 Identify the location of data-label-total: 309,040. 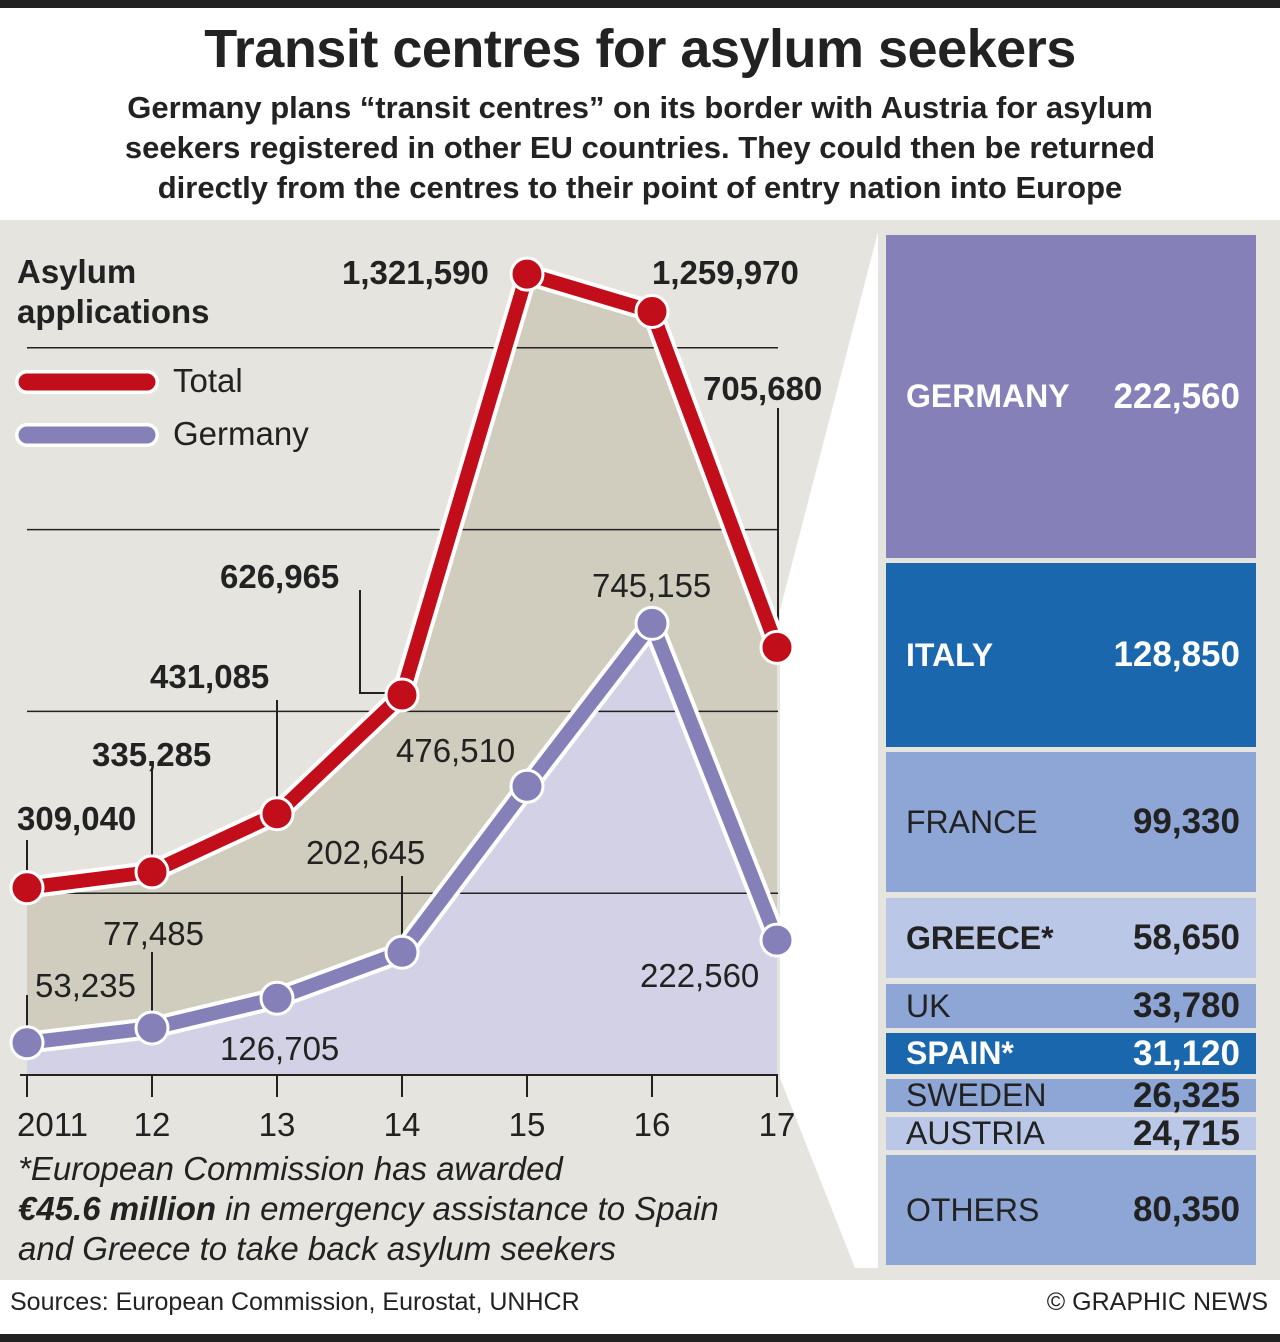
(76, 818).